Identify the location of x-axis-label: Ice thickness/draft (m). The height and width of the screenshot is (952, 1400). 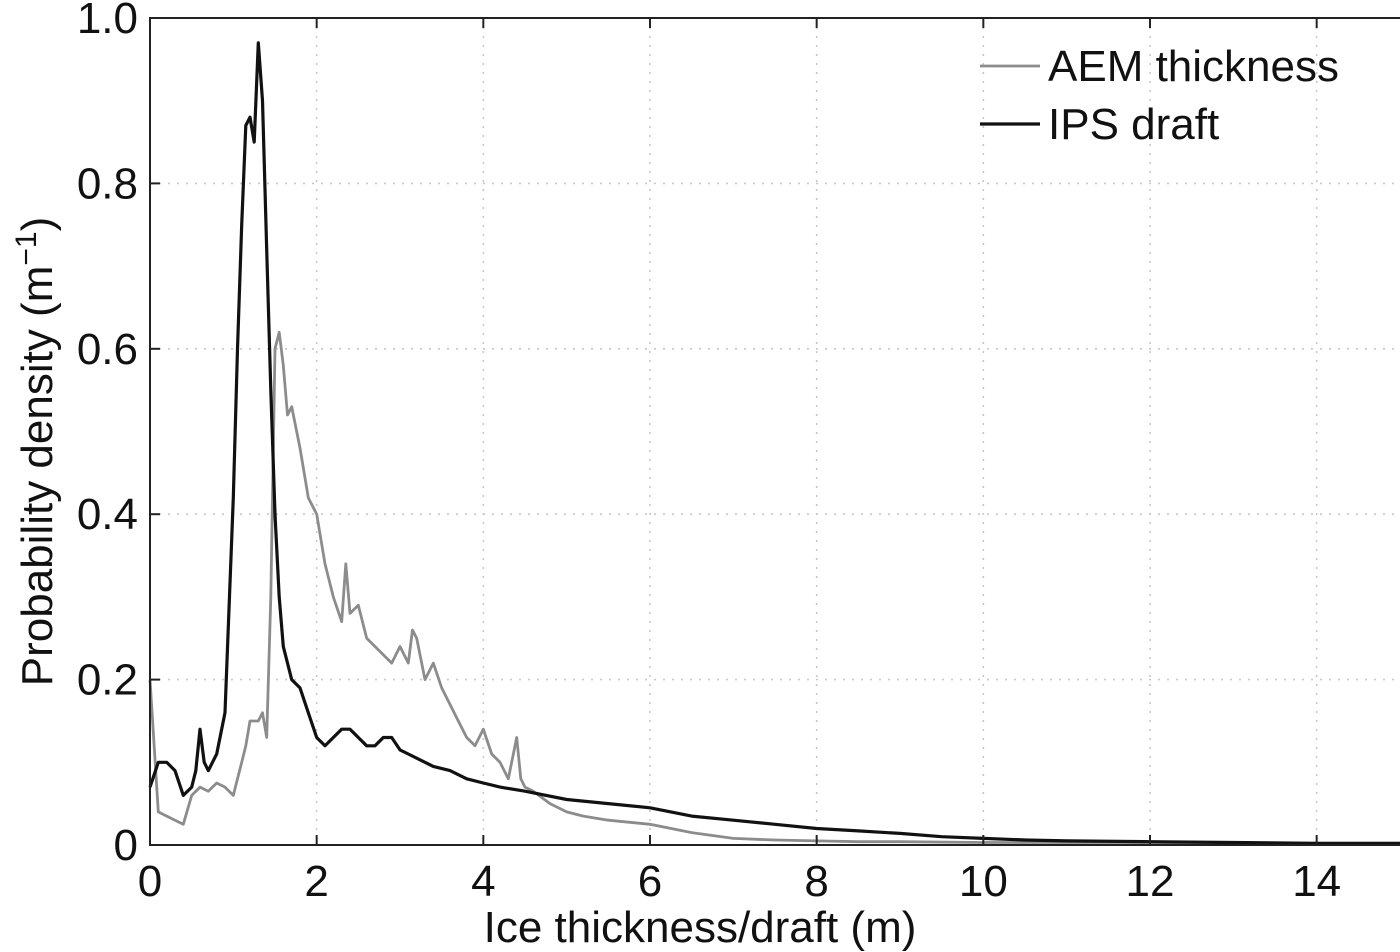
(700, 927).